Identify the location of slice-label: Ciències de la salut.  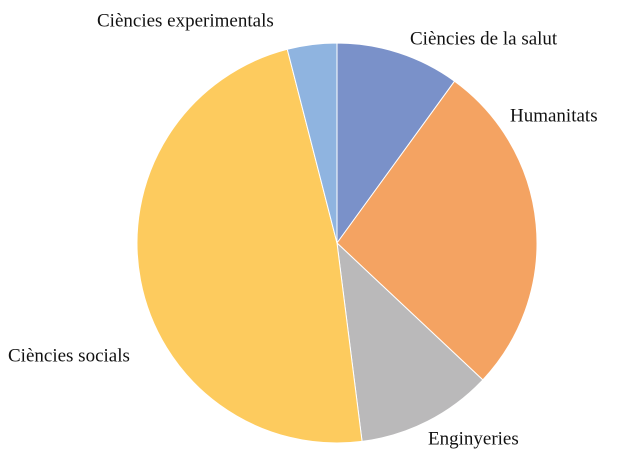
(484, 38).